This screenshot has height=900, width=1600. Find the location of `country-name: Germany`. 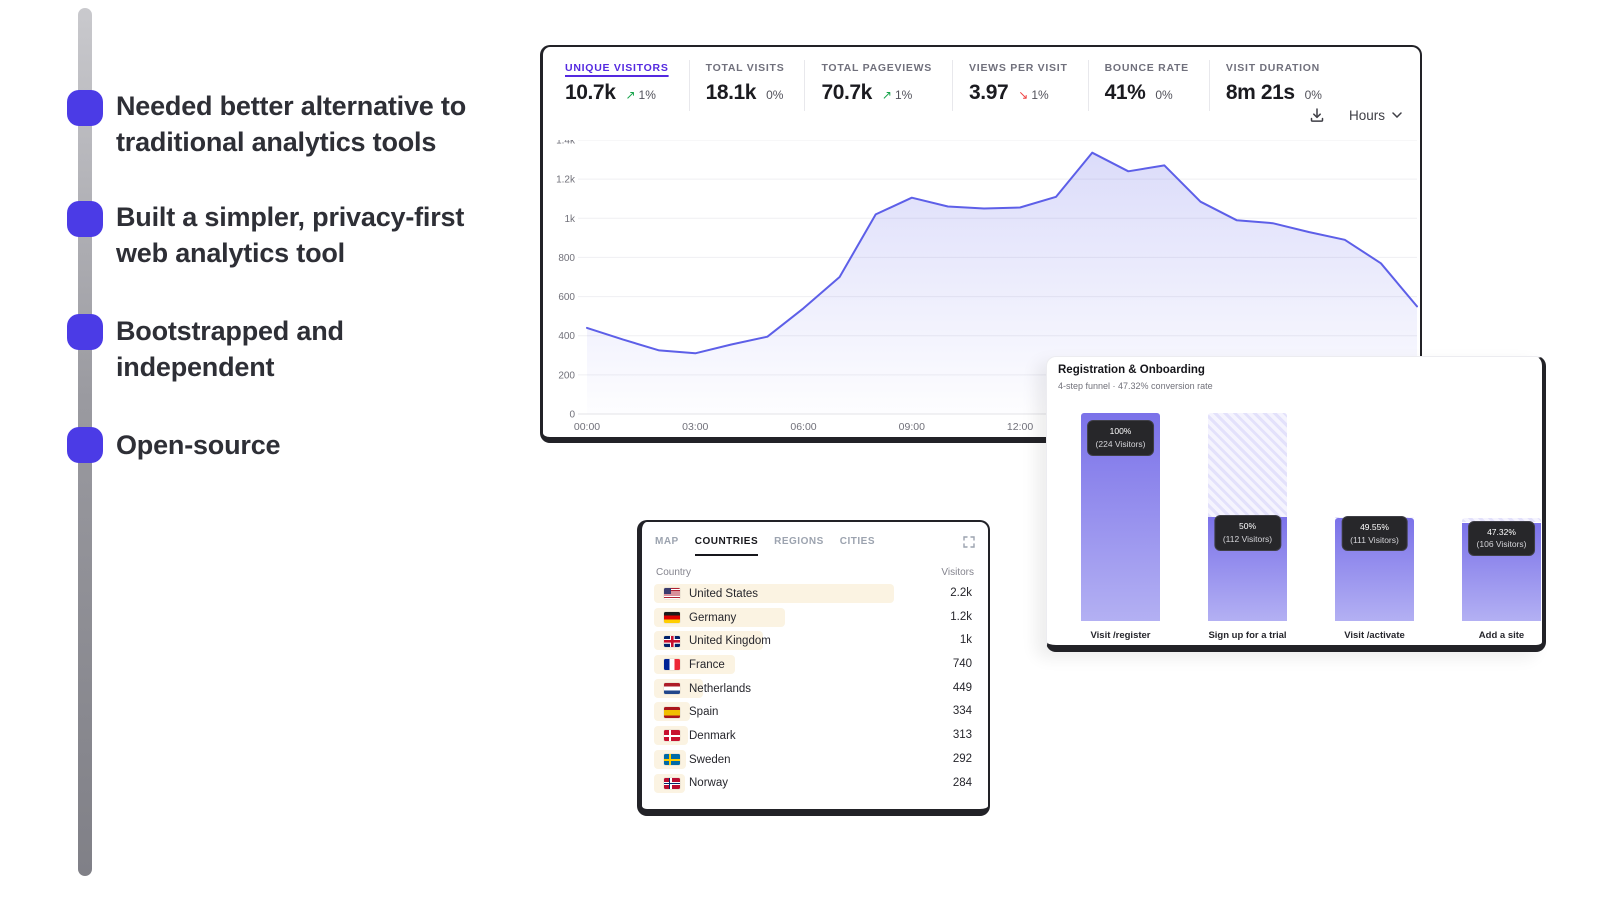

country-name: Germany is located at coordinates (713, 617).